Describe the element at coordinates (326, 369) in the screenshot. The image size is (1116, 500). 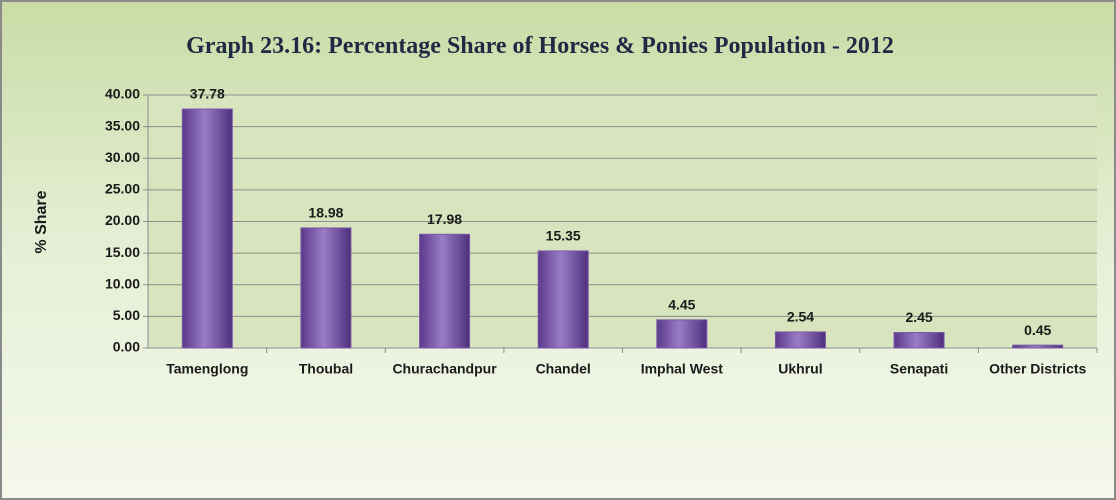
I see `x-tick-label: Thoubal` at that location.